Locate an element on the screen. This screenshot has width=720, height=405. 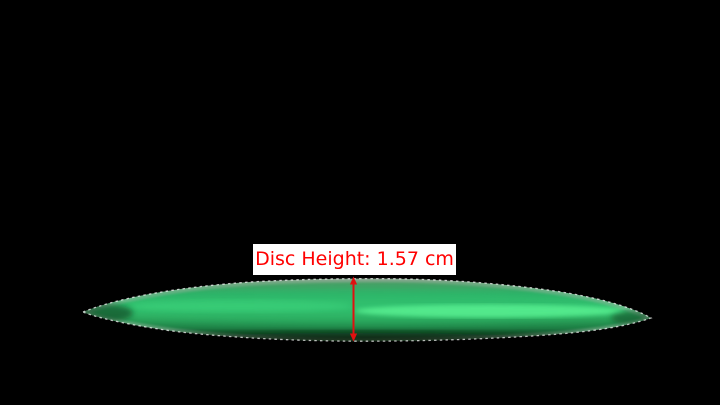
height-annotation-text: Disc Height: 1.57 cm is located at coordinates (354, 259).